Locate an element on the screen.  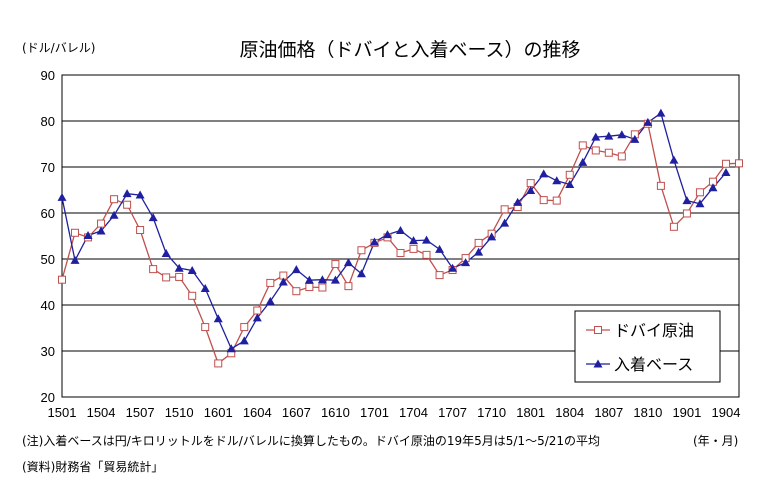
x-tick-label: 1504 is located at coordinates (101, 412).